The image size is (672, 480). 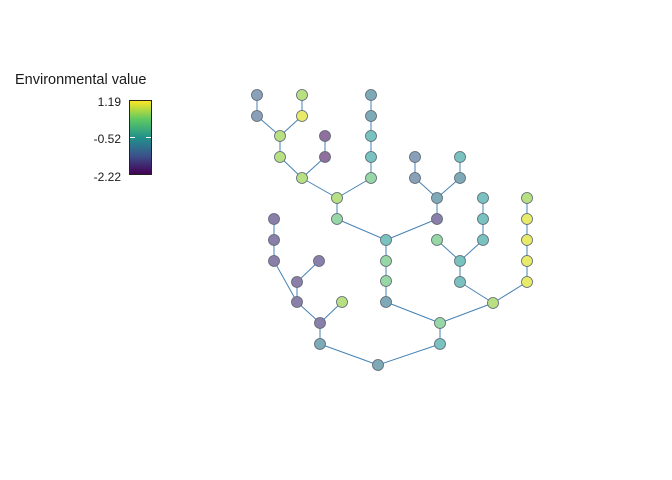 I want to click on legend-mid-label: -0.52, so click(x=107, y=139).